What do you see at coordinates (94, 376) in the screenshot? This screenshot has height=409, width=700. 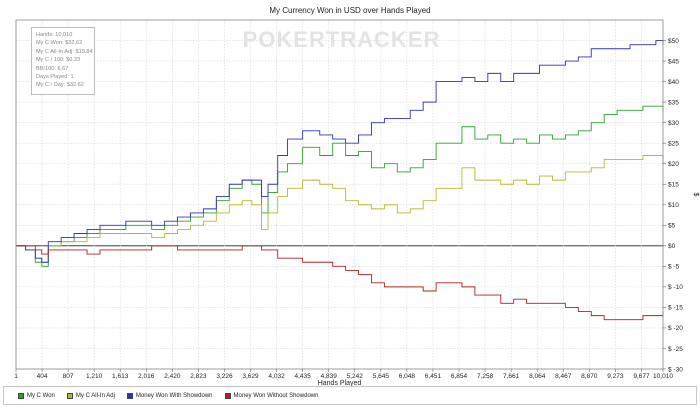 I see `x-tick-label: 1,210` at bounding box center [94, 376].